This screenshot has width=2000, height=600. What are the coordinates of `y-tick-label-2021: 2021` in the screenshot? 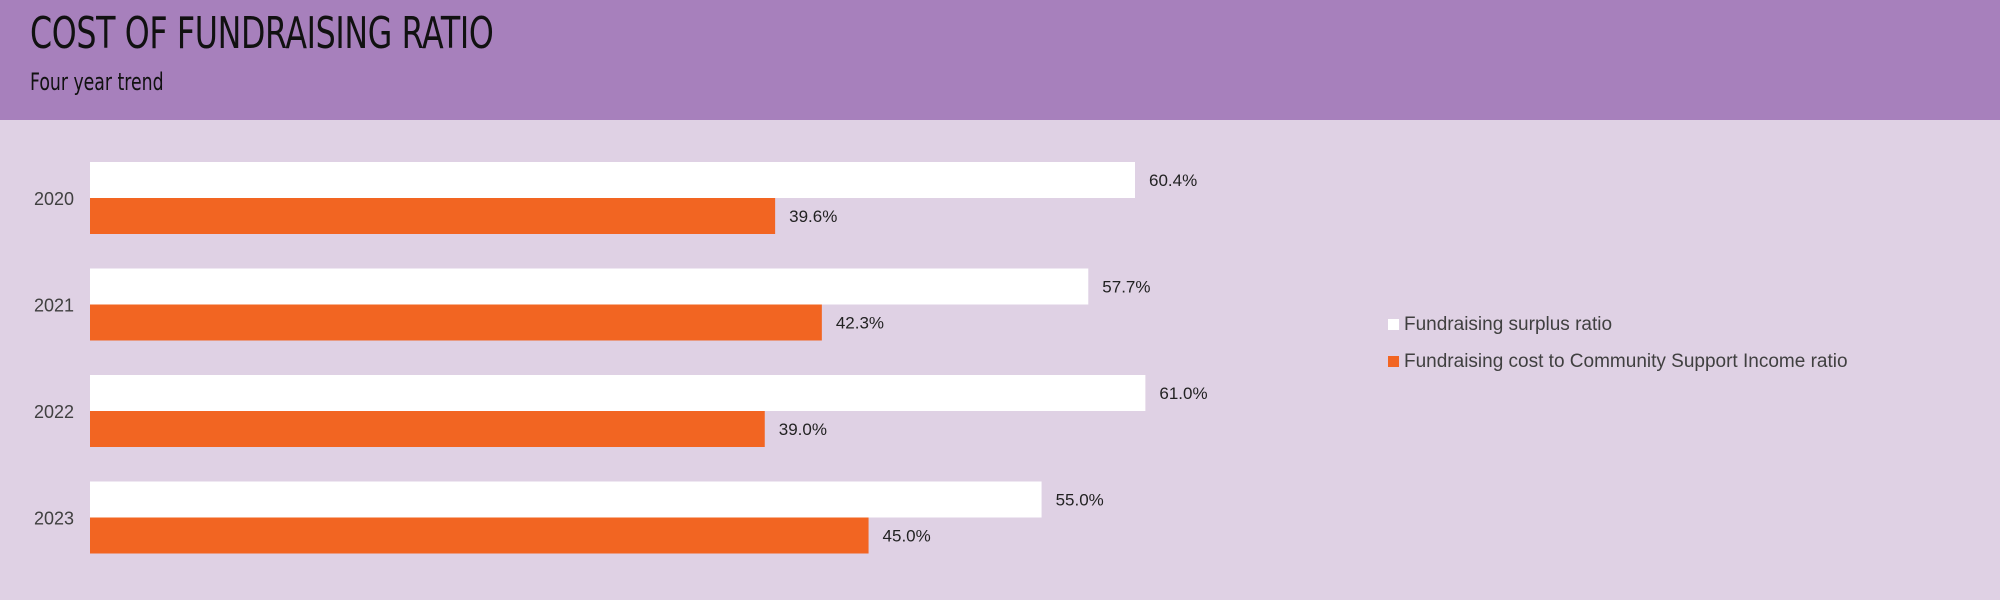 It's located at (54, 306).